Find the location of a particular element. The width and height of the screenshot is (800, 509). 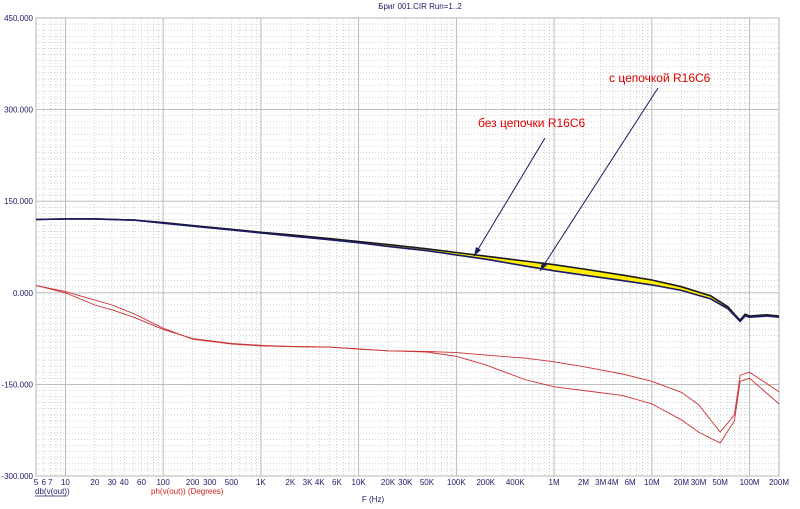

x-axis-label: F (Hz) is located at coordinates (373, 499).